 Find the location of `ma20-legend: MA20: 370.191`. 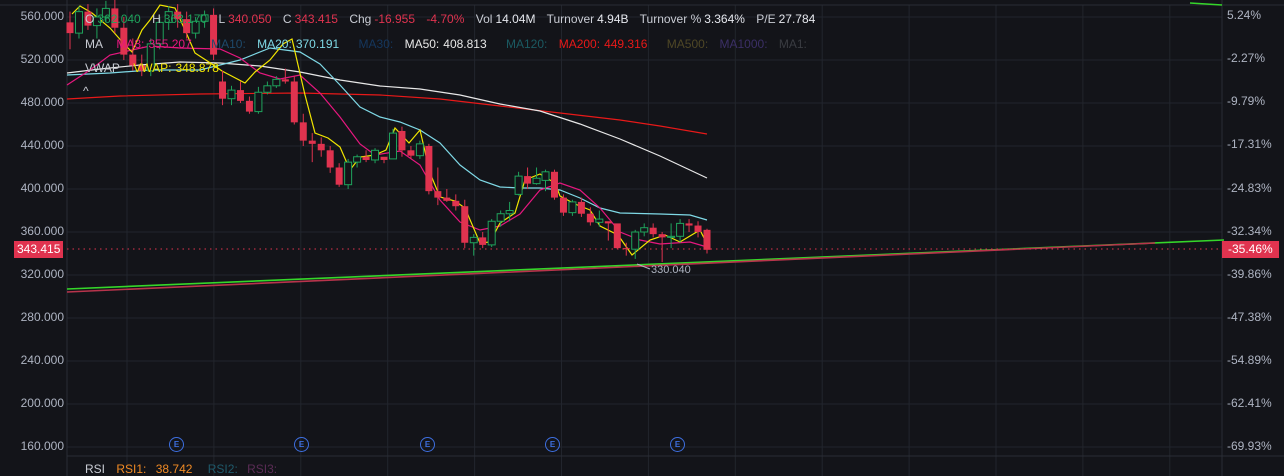

ma20-legend: MA20: 370.191 is located at coordinates (298, 44).